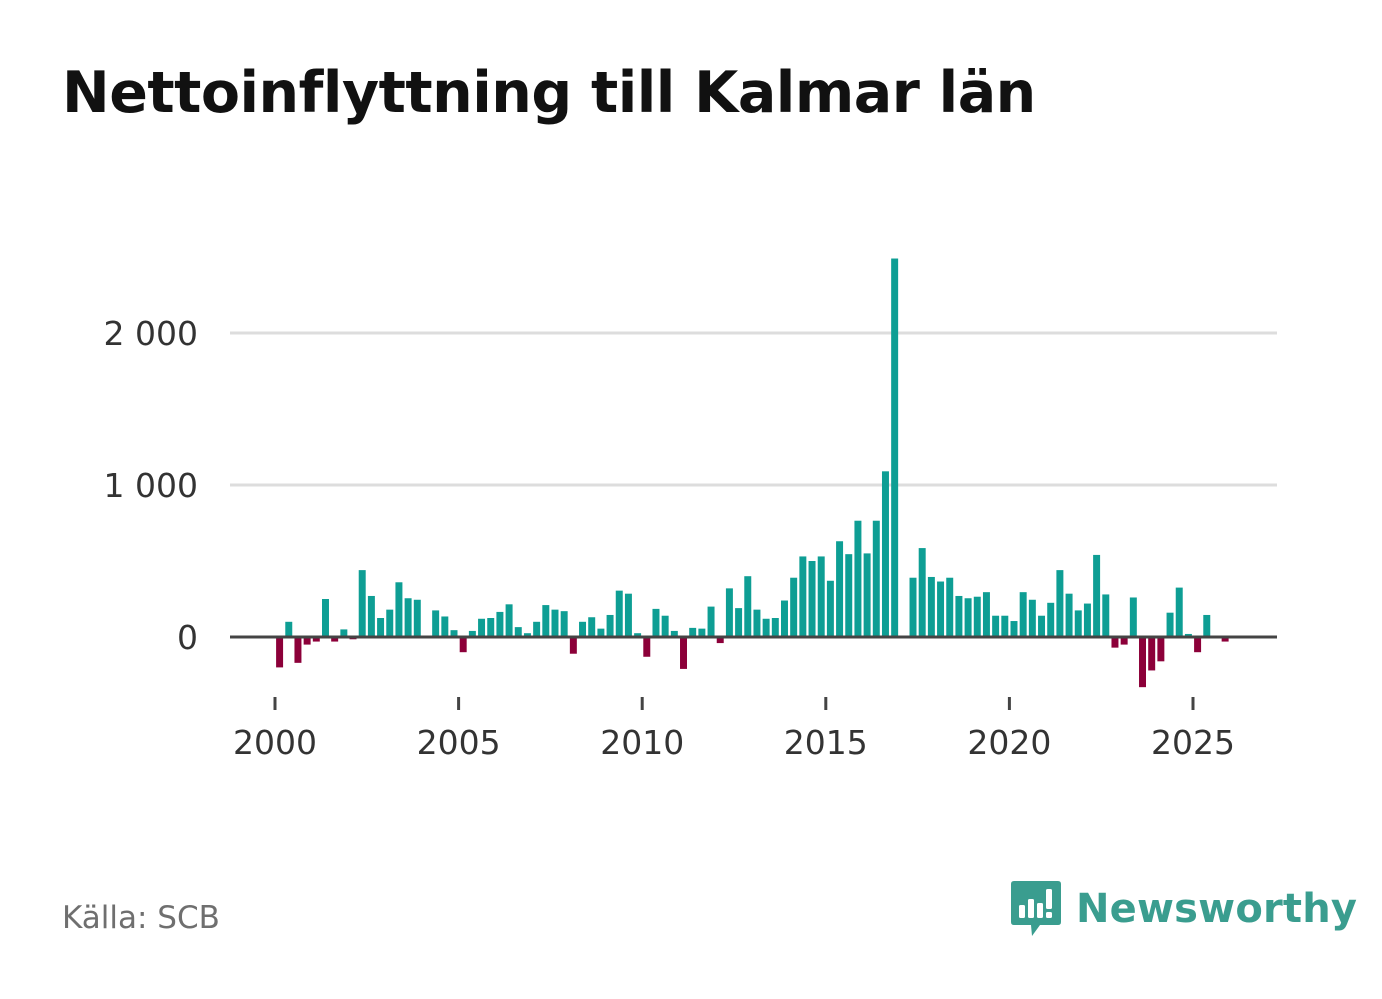  Describe the element at coordinates (151, 485) in the screenshot. I see `y-axis-labels: 0 1 000 2 000` at that location.